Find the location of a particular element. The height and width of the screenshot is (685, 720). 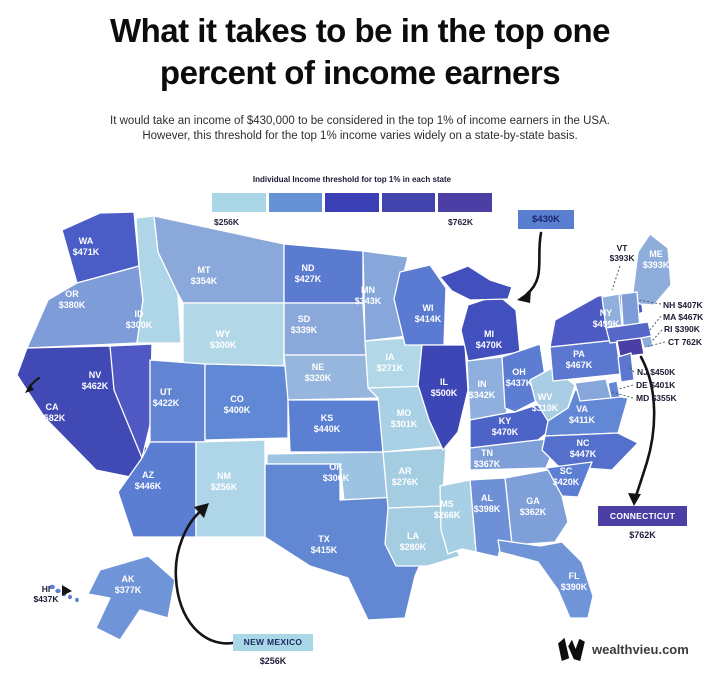

state-label-VA: VA $411K is located at coordinates (582, 414).